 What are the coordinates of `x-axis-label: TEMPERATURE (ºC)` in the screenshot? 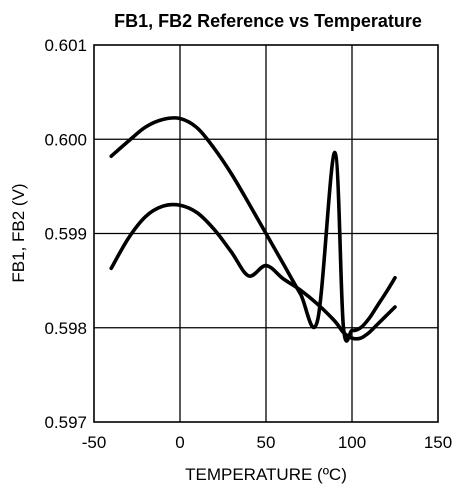 It's located at (266, 474).